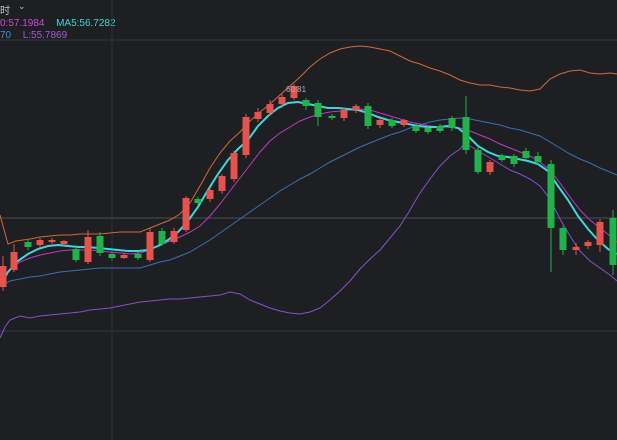 Image resolution: width=617 pixels, height=440 pixels. I want to click on period-selector: 时, so click(5, 11).